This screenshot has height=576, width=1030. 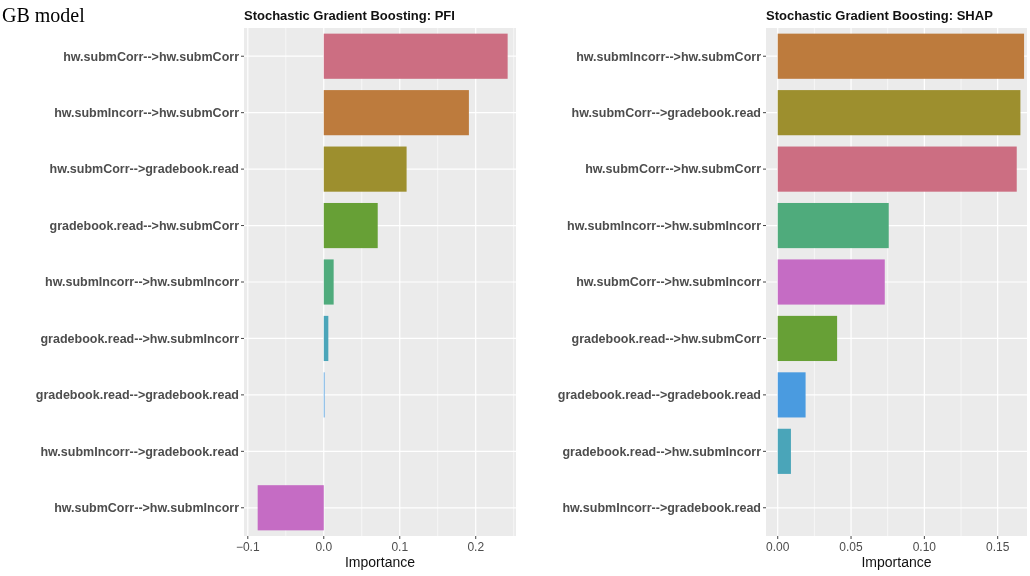 What do you see at coordinates (997, 547) in the screenshot?
I see `x-tick-label: 0.15` at bounding box center [997, 547].